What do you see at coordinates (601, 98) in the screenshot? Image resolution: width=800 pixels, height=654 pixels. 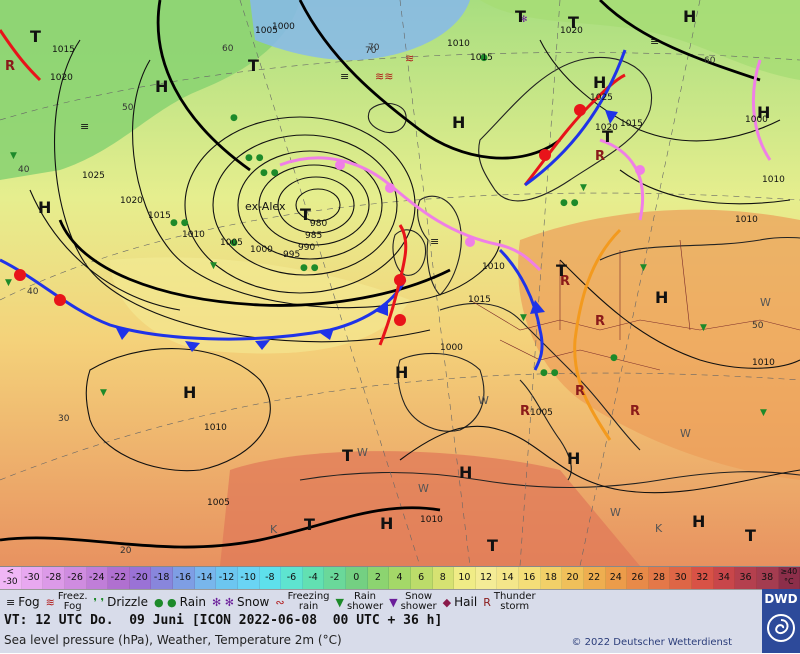 I see `isobar-label: 1025` at bounding box center [601, 98].